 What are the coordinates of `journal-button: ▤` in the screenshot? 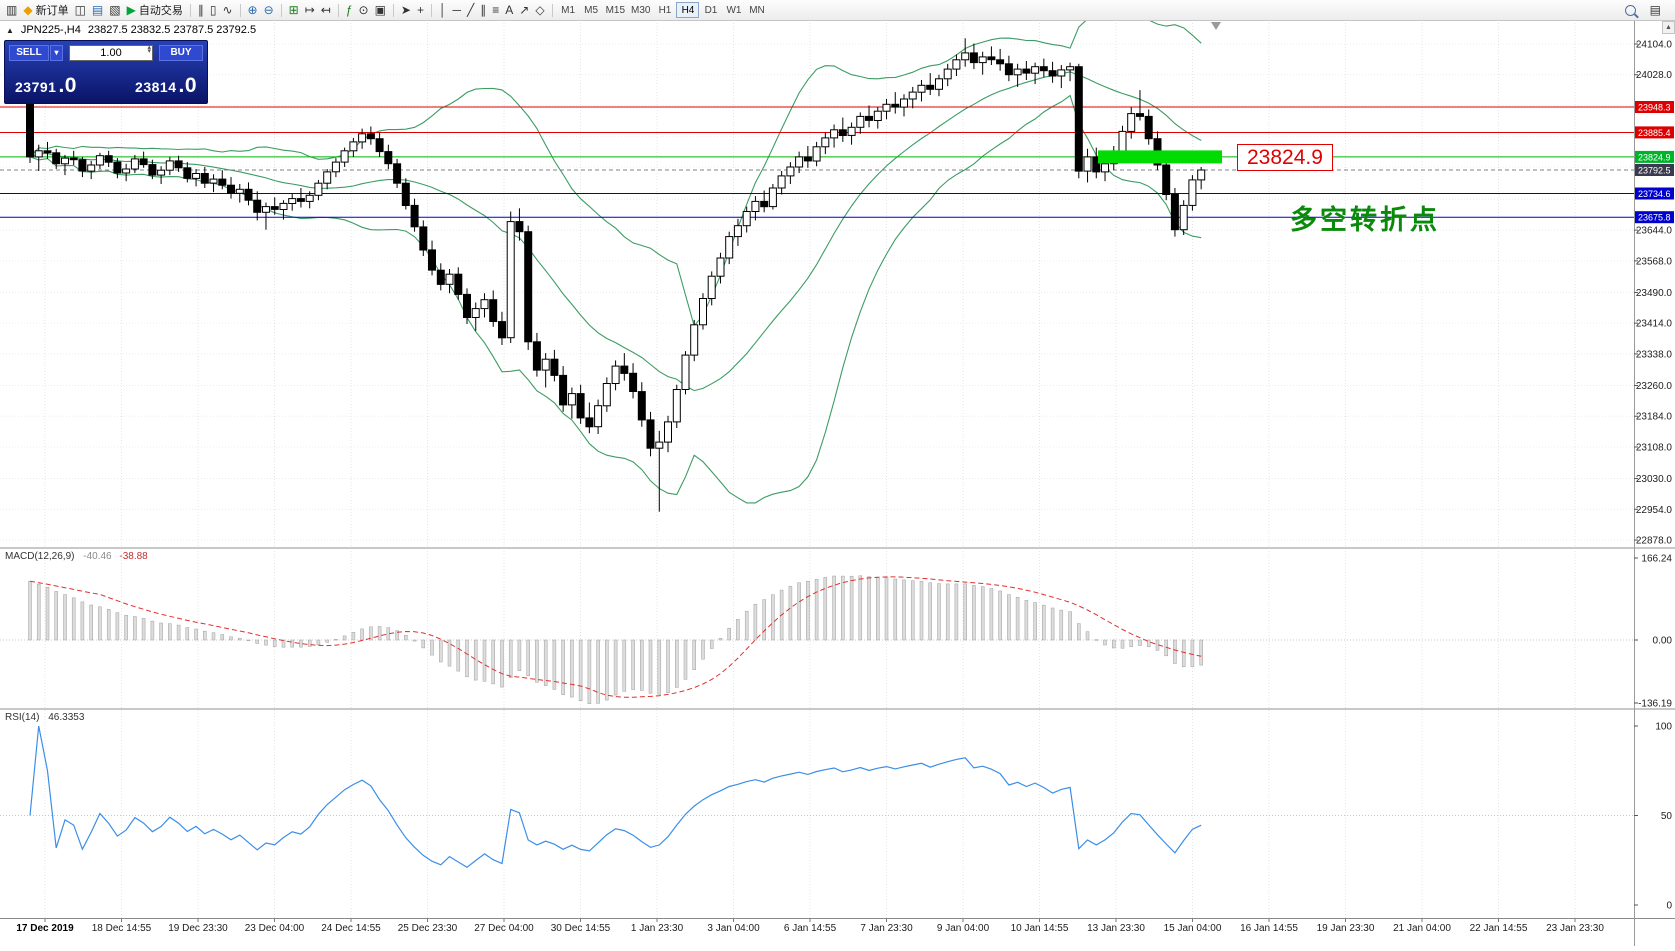 It's located at (1655, 10).